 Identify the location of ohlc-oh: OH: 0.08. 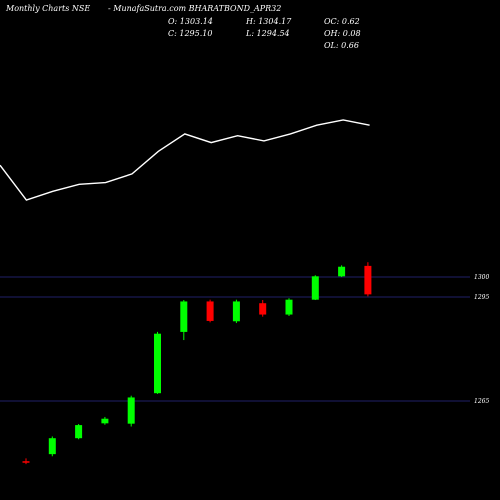
(342, 33).